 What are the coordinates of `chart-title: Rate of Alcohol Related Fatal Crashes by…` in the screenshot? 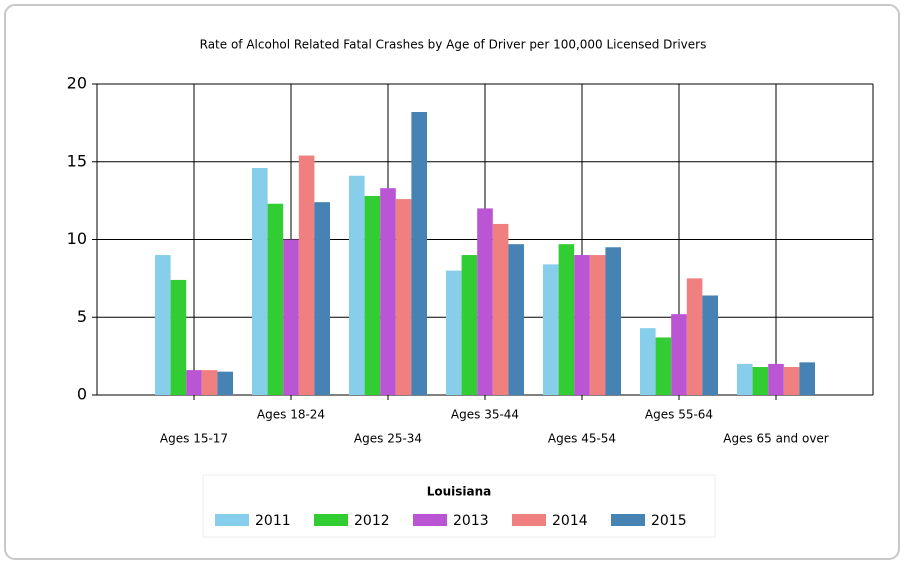 It's located at (453, 45).